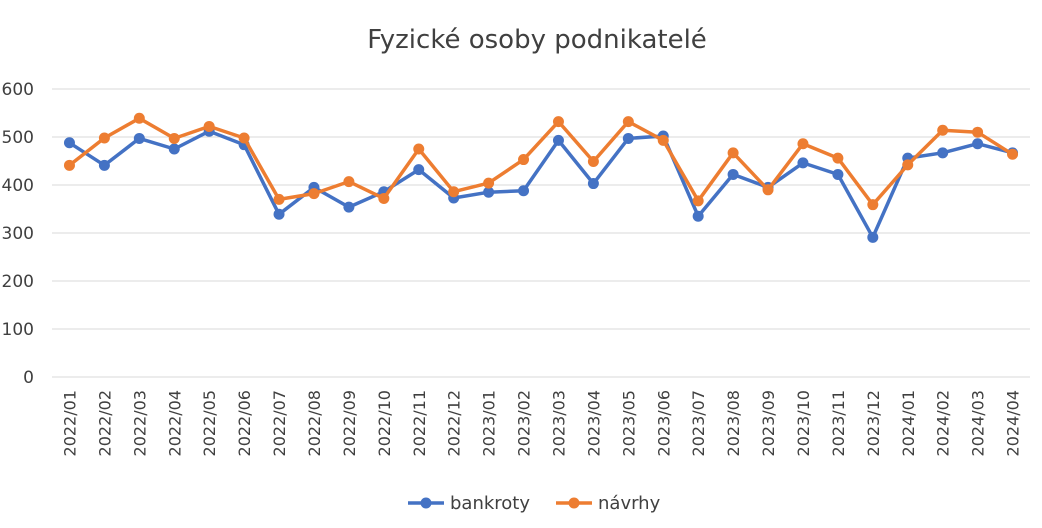 The image size is (1042, 528). I want to click on x-tick-label: 2022/01, so click(69, 423).